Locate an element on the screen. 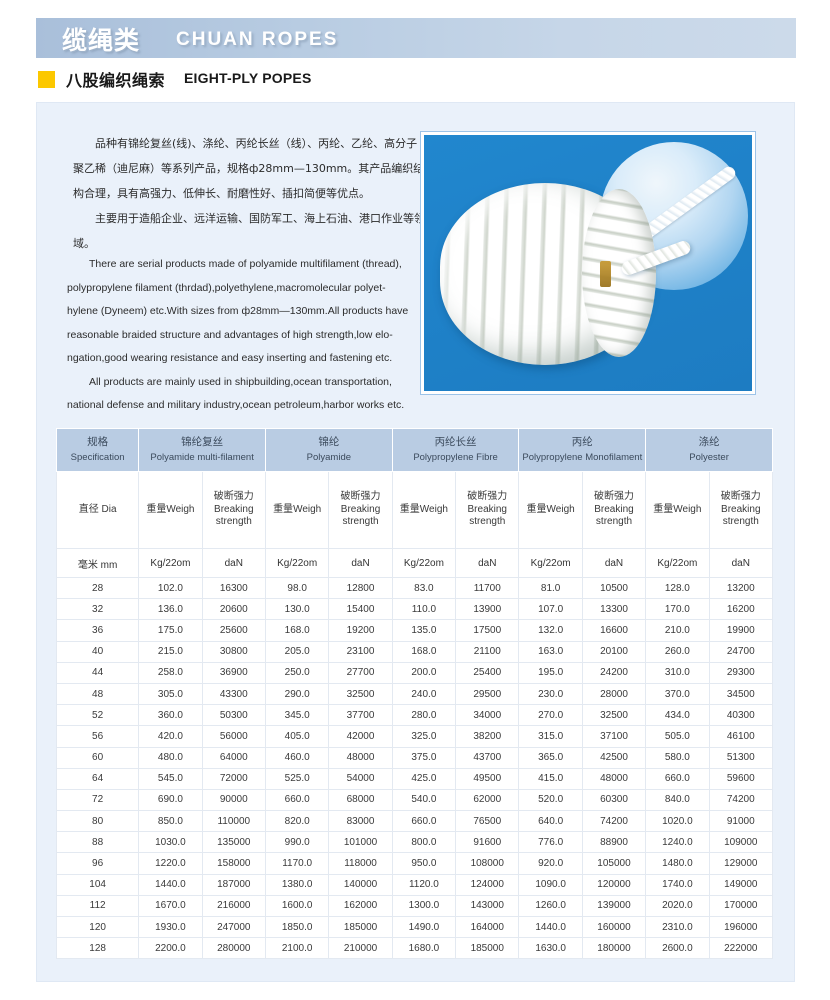 This screenshot has width=830, height=1000. group-header-polypropylene-fibre-cn: 丙纶长丝 is located at coordinates (455, 442).